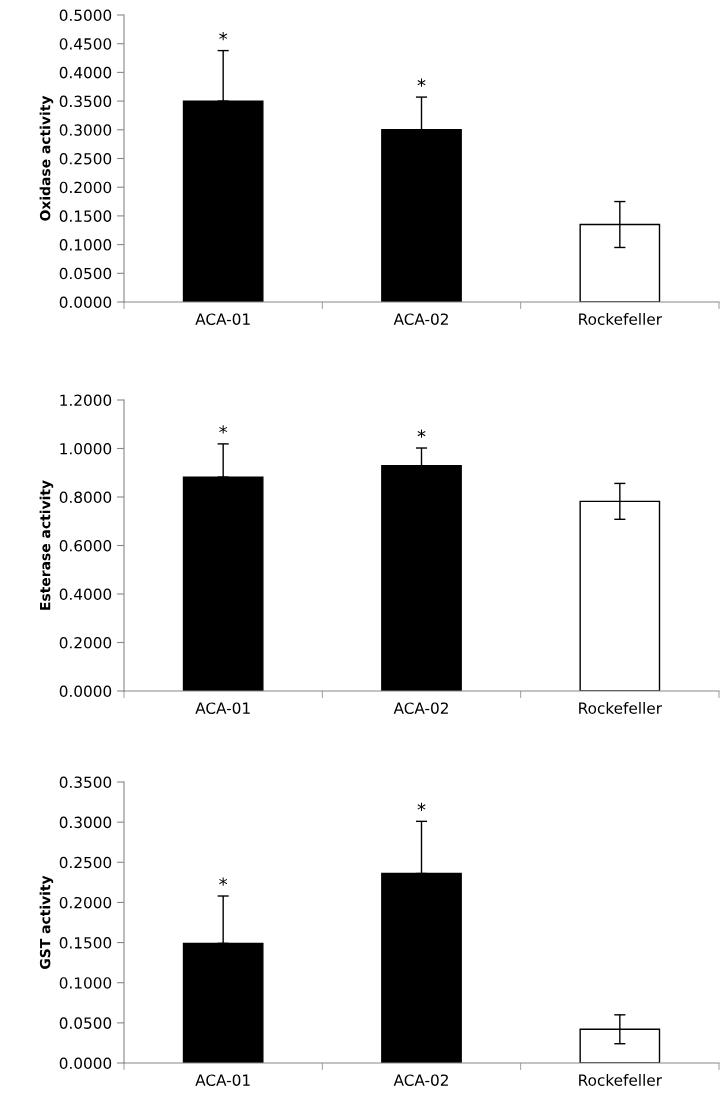 The image size is (721, 1106). What do you see at coordinates (46, 545) in the screenshot?
I see `y-axis-title: Esterase activity` at bounding box center [46, 545].